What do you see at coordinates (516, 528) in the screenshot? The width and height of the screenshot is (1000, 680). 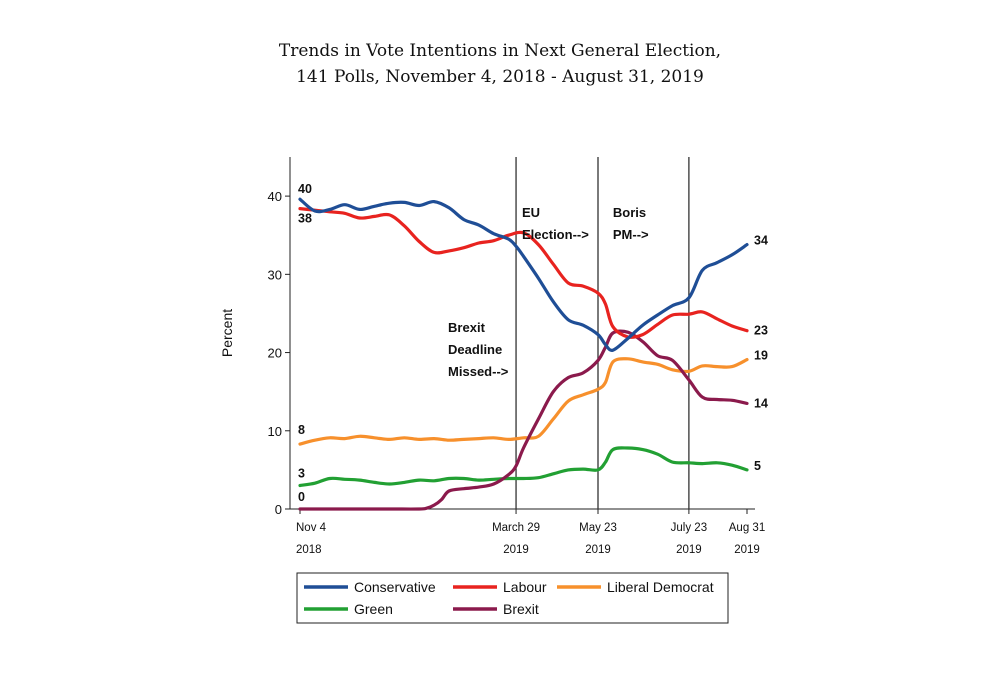 I see `x-tick-label: March 29` at bounding box center [516, 528].